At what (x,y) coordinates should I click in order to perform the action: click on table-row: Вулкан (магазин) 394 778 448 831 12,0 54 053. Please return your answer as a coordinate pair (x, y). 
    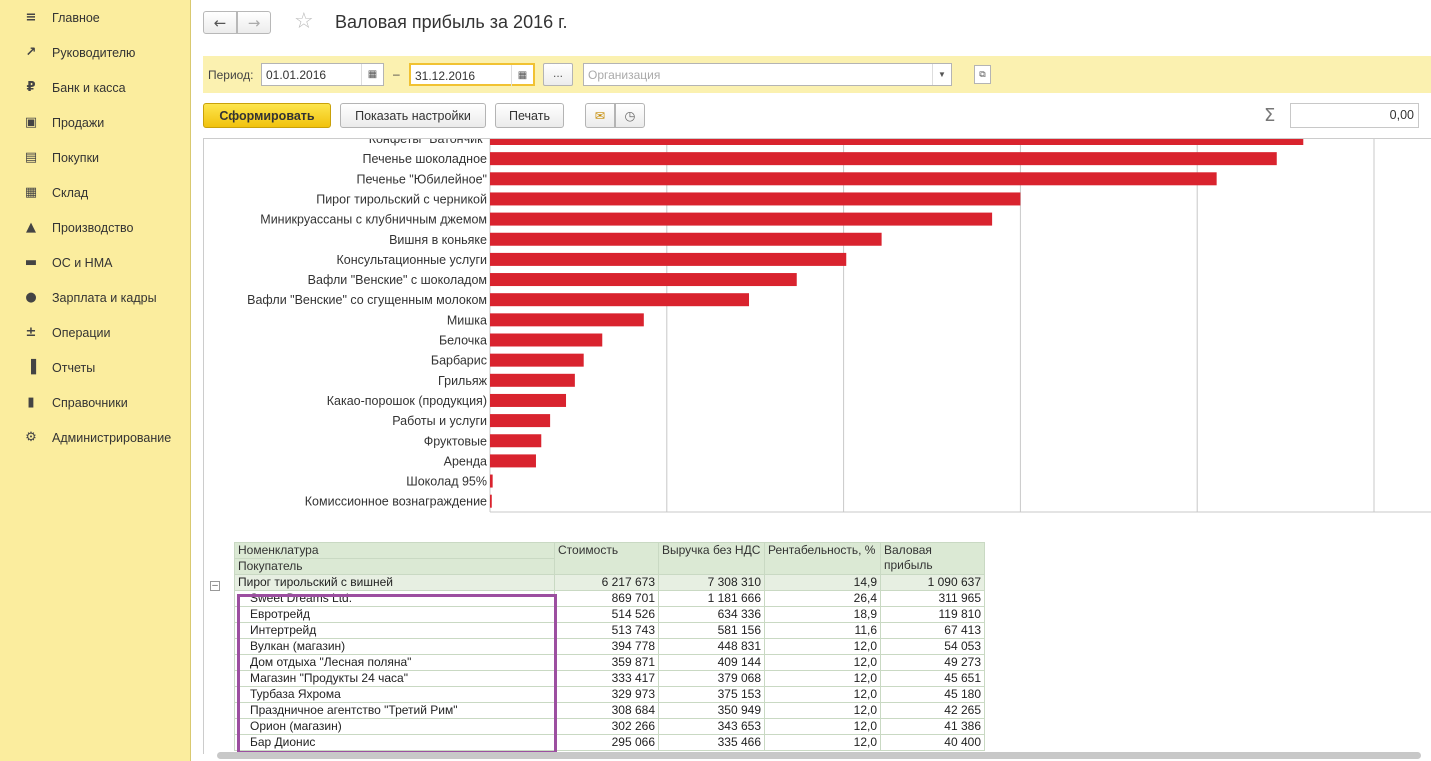
    Looking at the image, I should click on (609, 646).